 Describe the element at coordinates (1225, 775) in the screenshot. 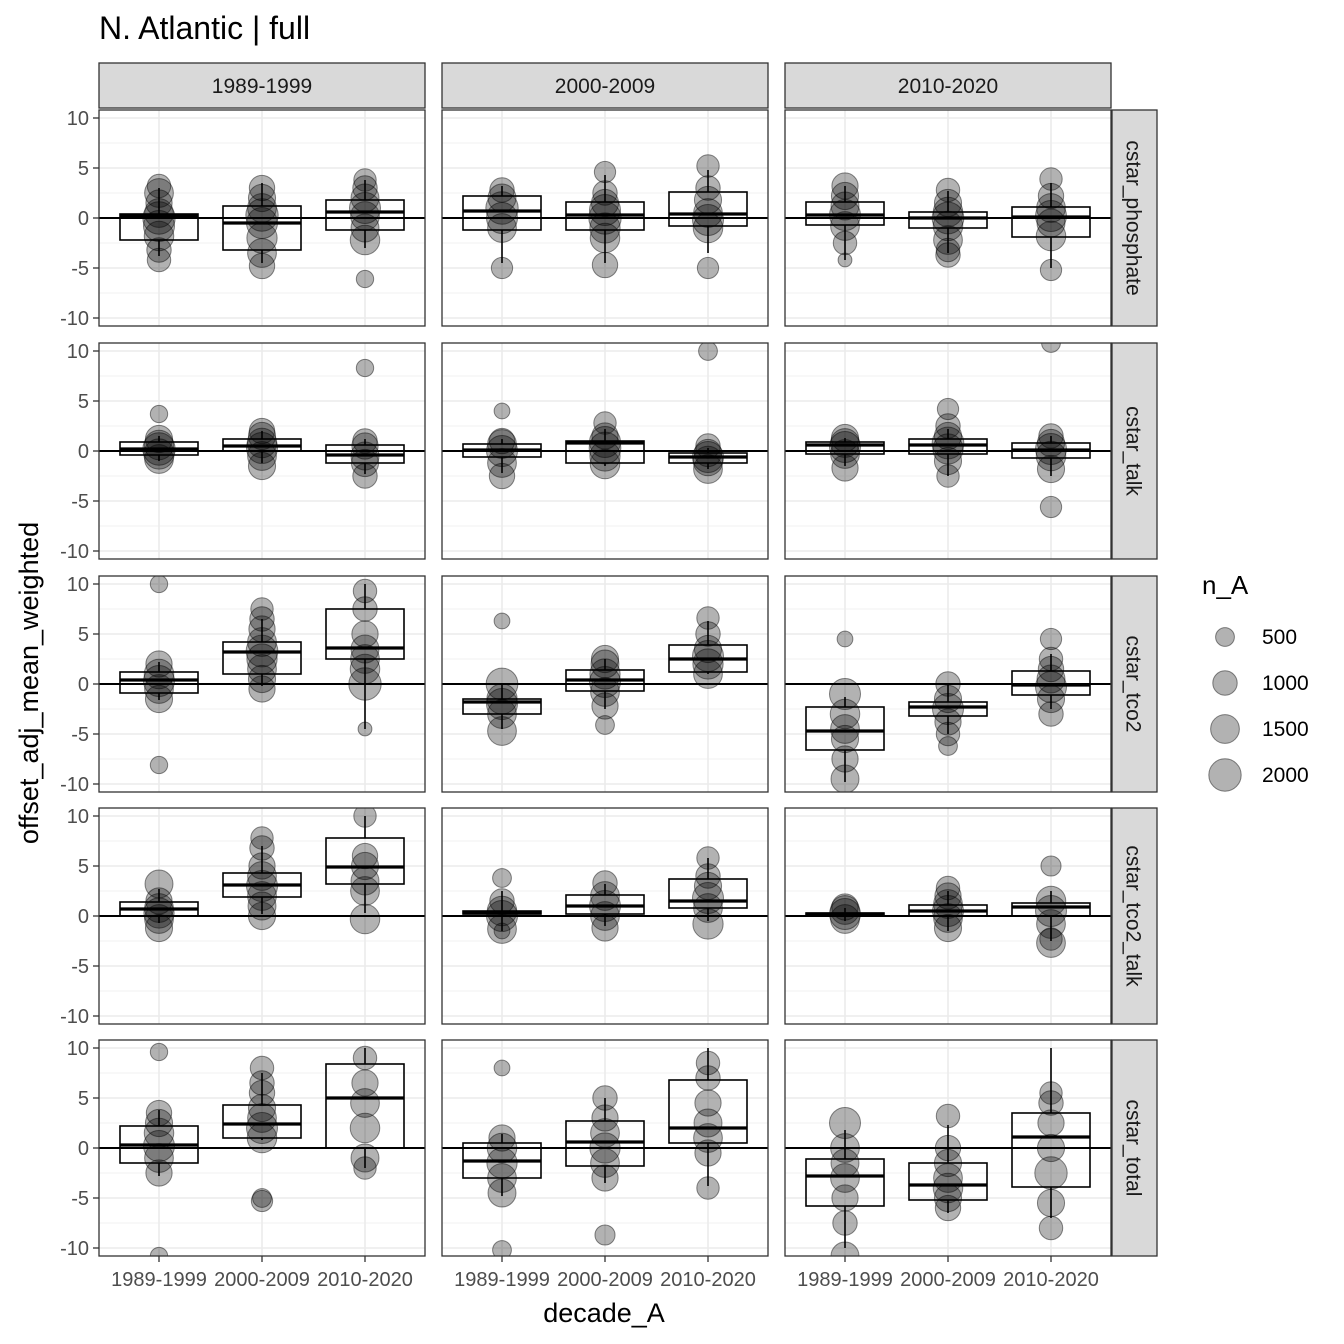

I see `legend-key` at that location.